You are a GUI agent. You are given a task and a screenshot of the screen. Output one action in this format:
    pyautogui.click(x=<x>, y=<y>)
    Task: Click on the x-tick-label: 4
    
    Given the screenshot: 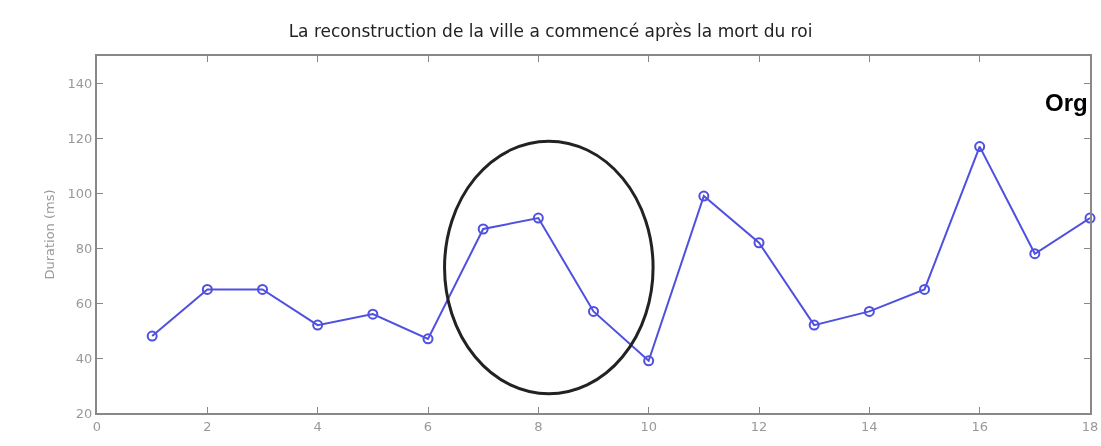 What is the action you would take?
    pyautogui.click(x=317, y=426)
    